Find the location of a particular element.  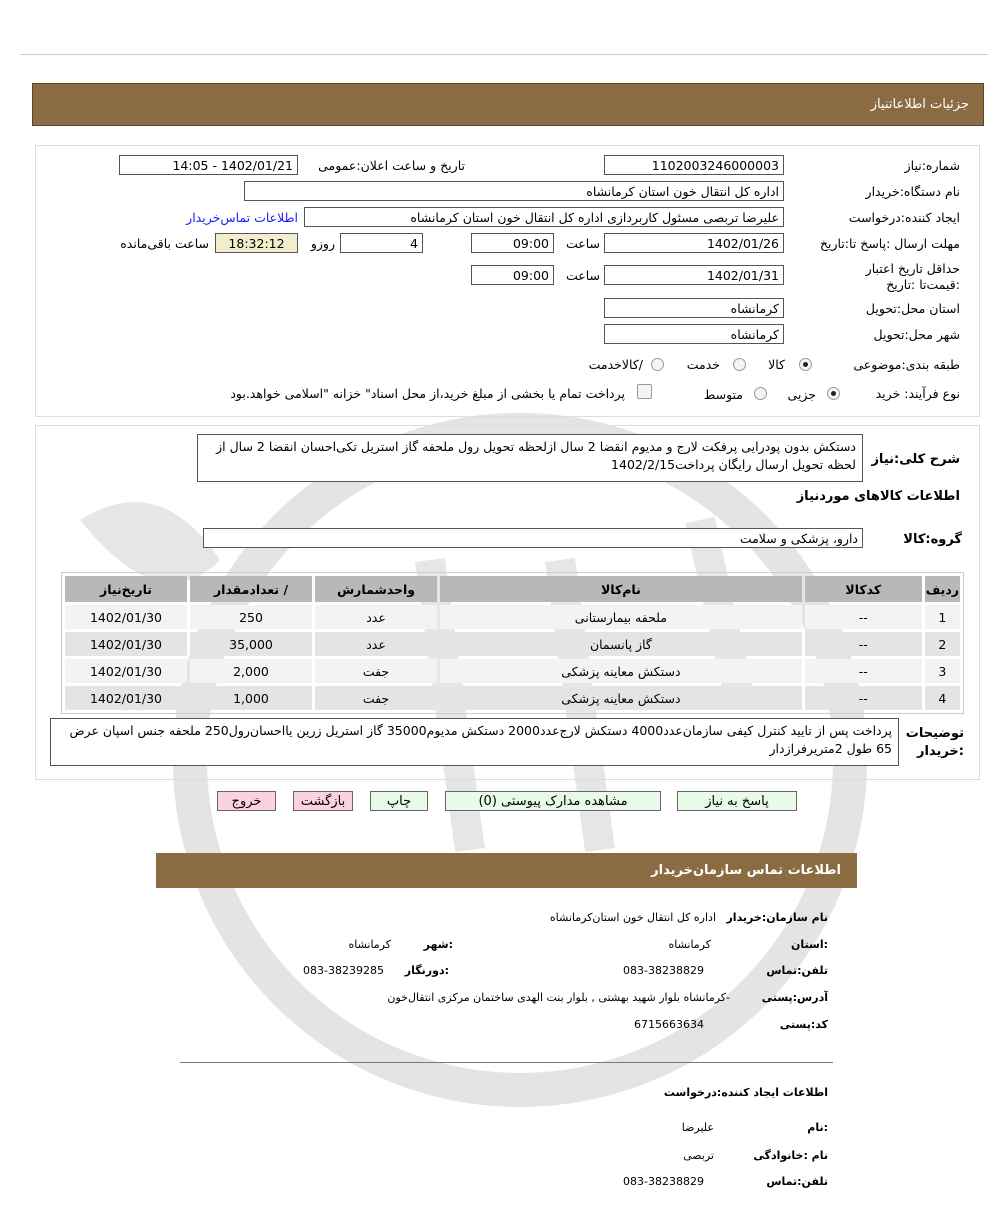

col-date: تاریخ‌نیاز is located at coordinates (126, 589).